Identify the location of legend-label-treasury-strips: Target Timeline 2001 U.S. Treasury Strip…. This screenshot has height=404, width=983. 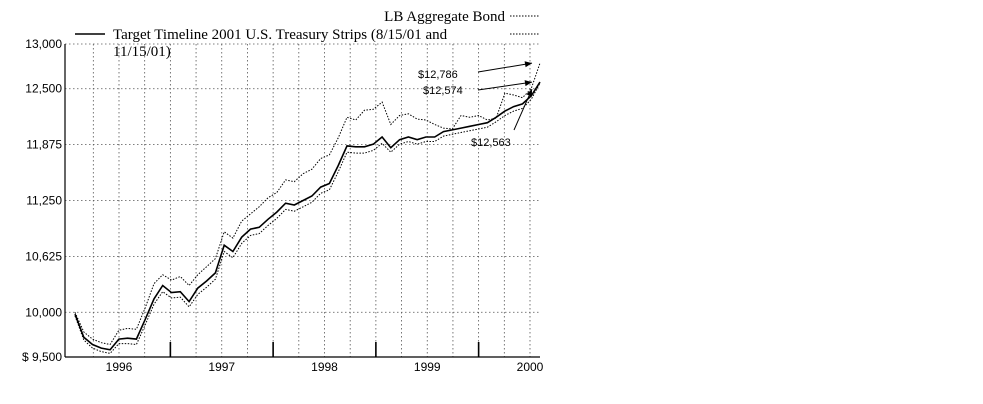
(282, 43).